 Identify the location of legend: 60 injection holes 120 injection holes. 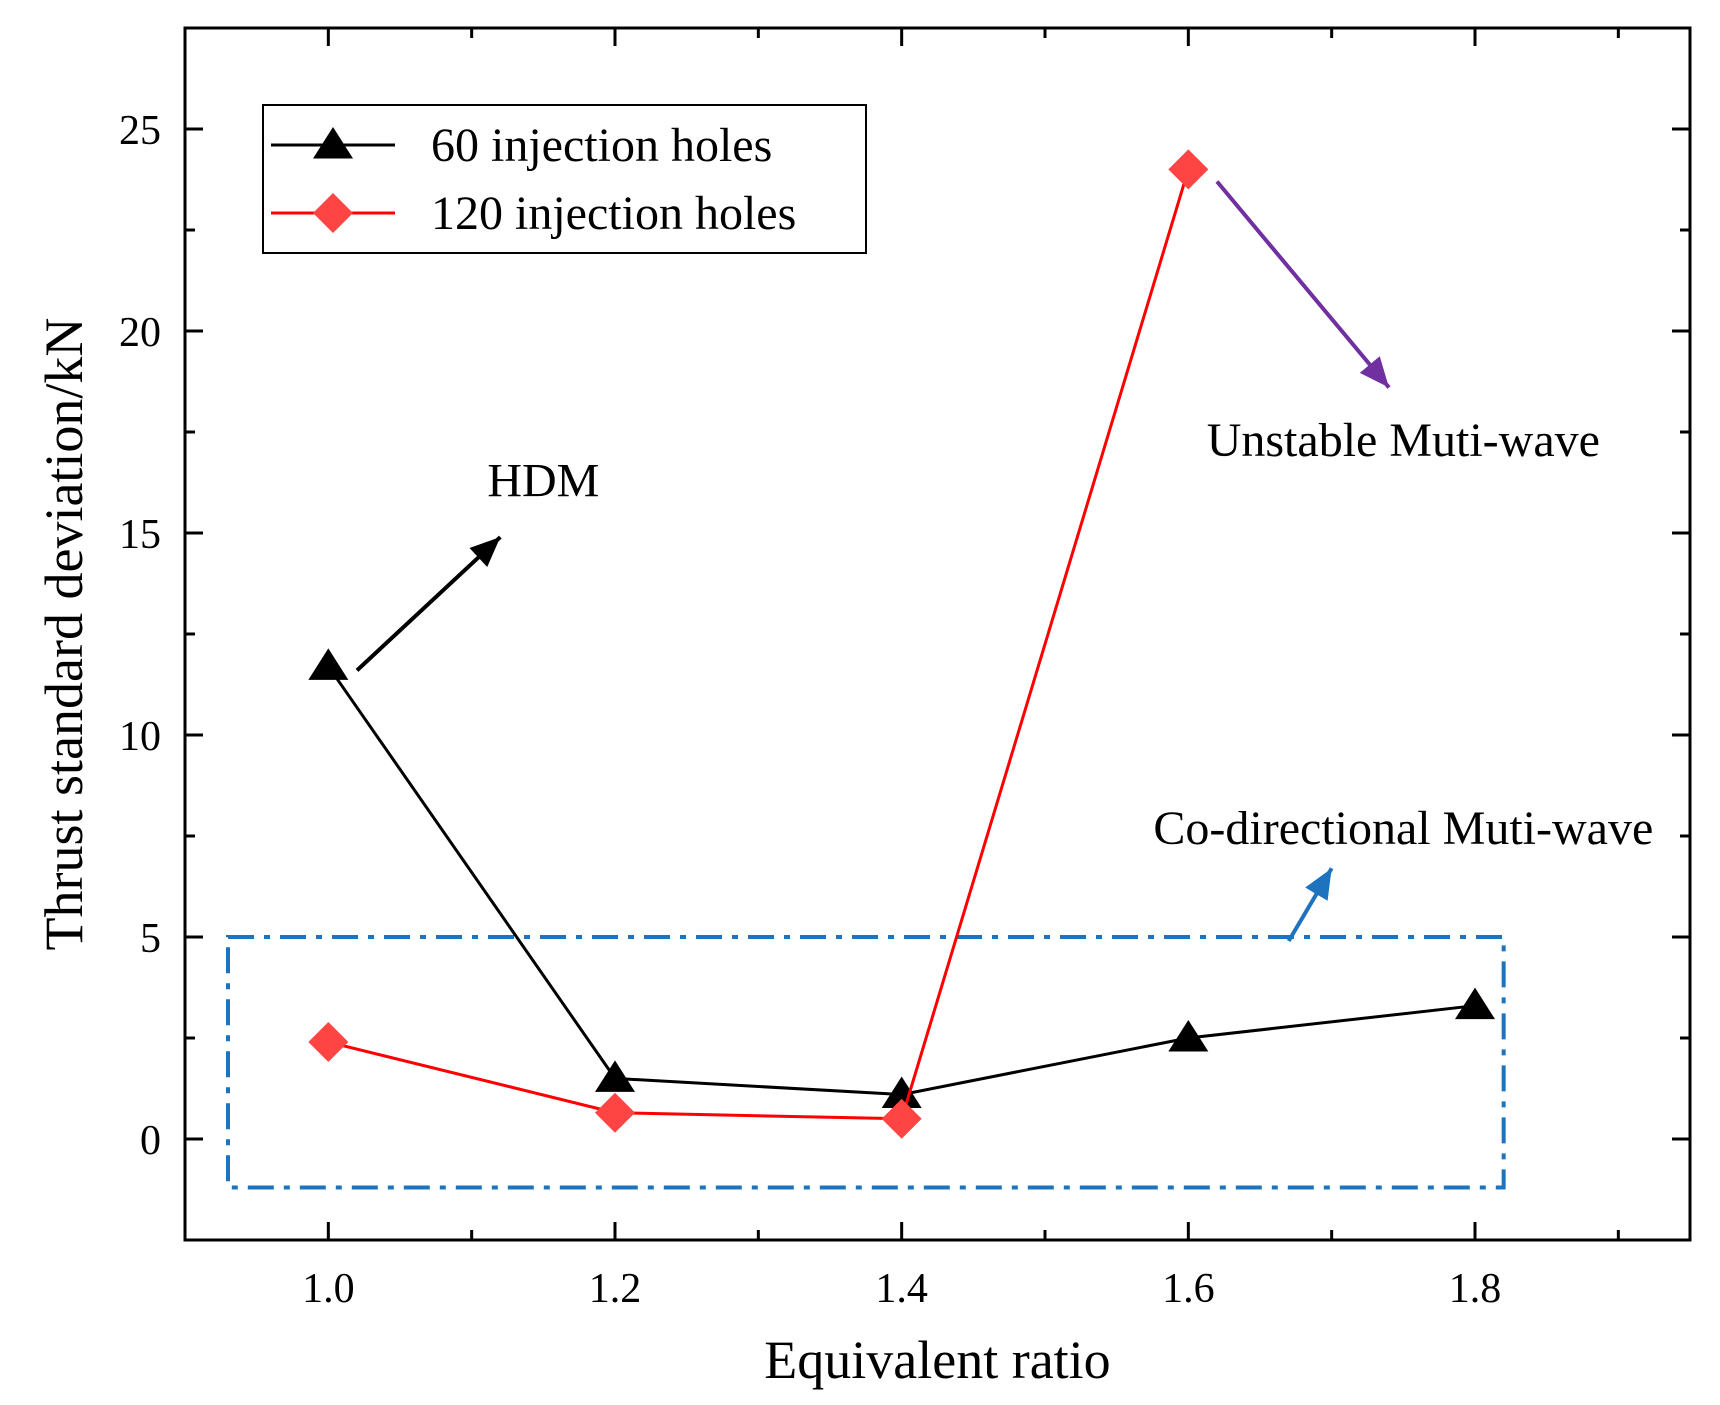
(564, 179).